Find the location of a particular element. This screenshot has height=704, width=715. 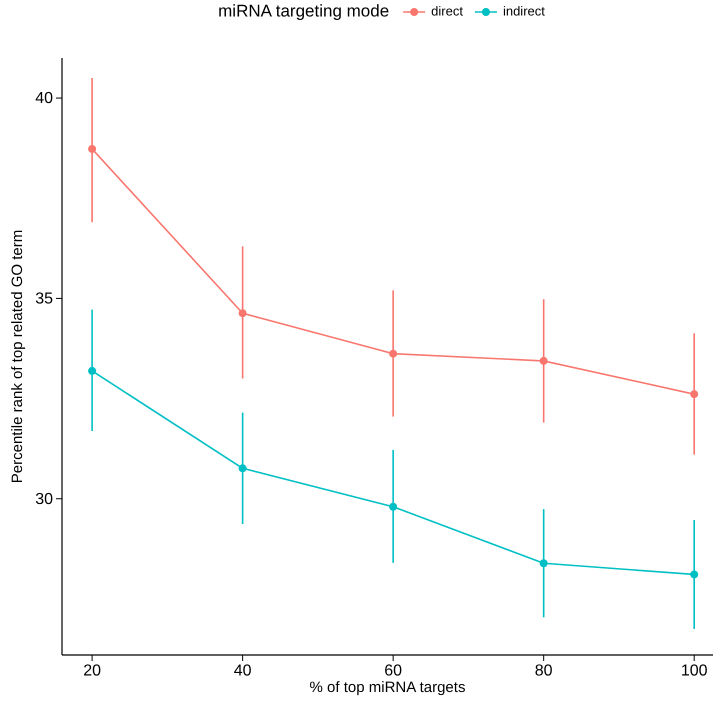

legend-label: indirect is located at coordinates (524, 10).